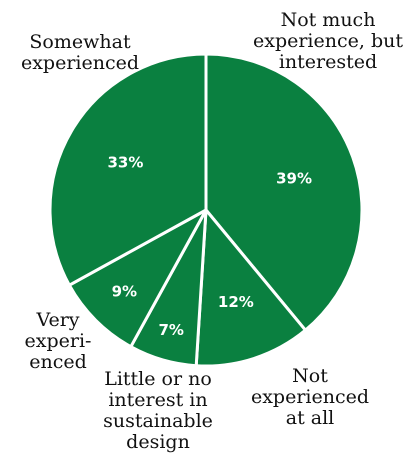  Describe the element at coordinates (310, 397) in the screenshot. I see `slice-category-label-2: Not experienced at all` at that location.